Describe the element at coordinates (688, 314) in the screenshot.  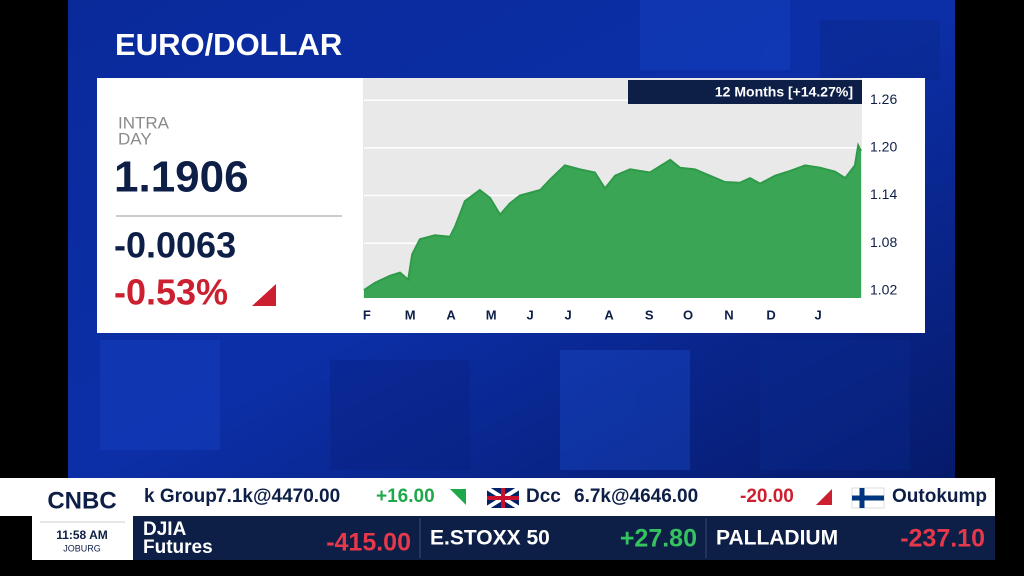
I see `x-tick-label: O` at that location.